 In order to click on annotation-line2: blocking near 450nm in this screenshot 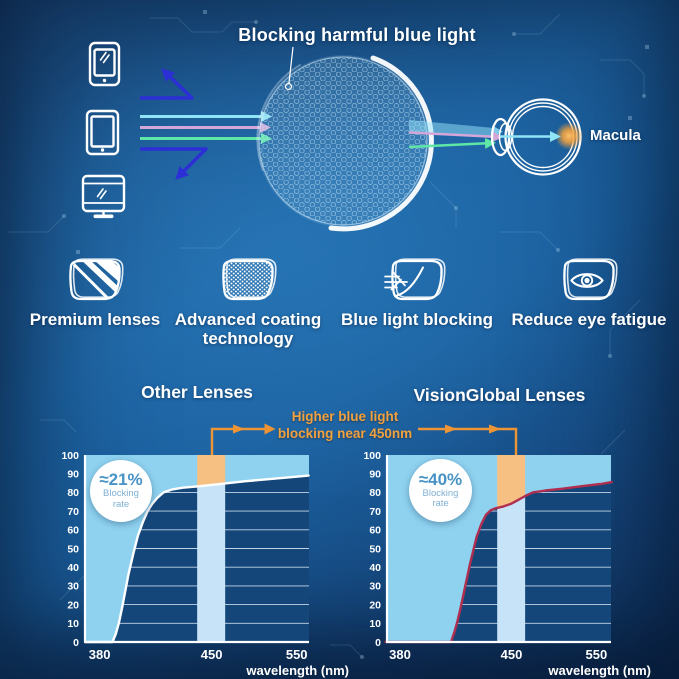, I will do `click(345, 433)`.